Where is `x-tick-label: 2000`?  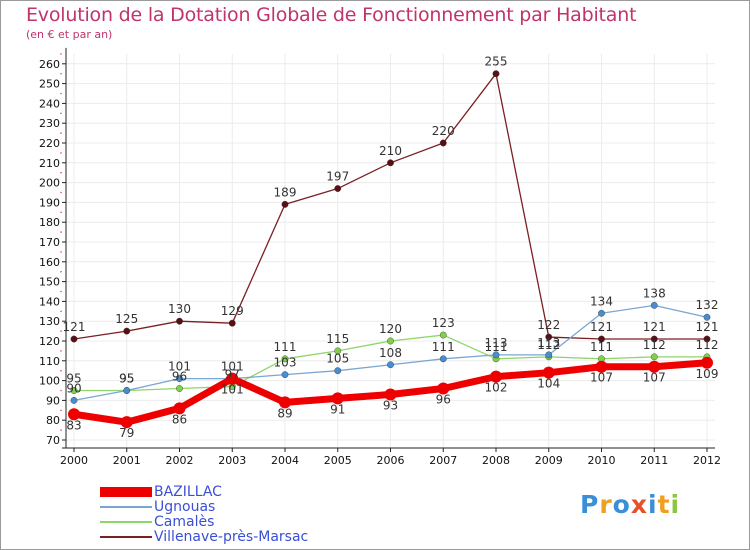
x-tick-label: 2000 is located at coordinates (74, 460).